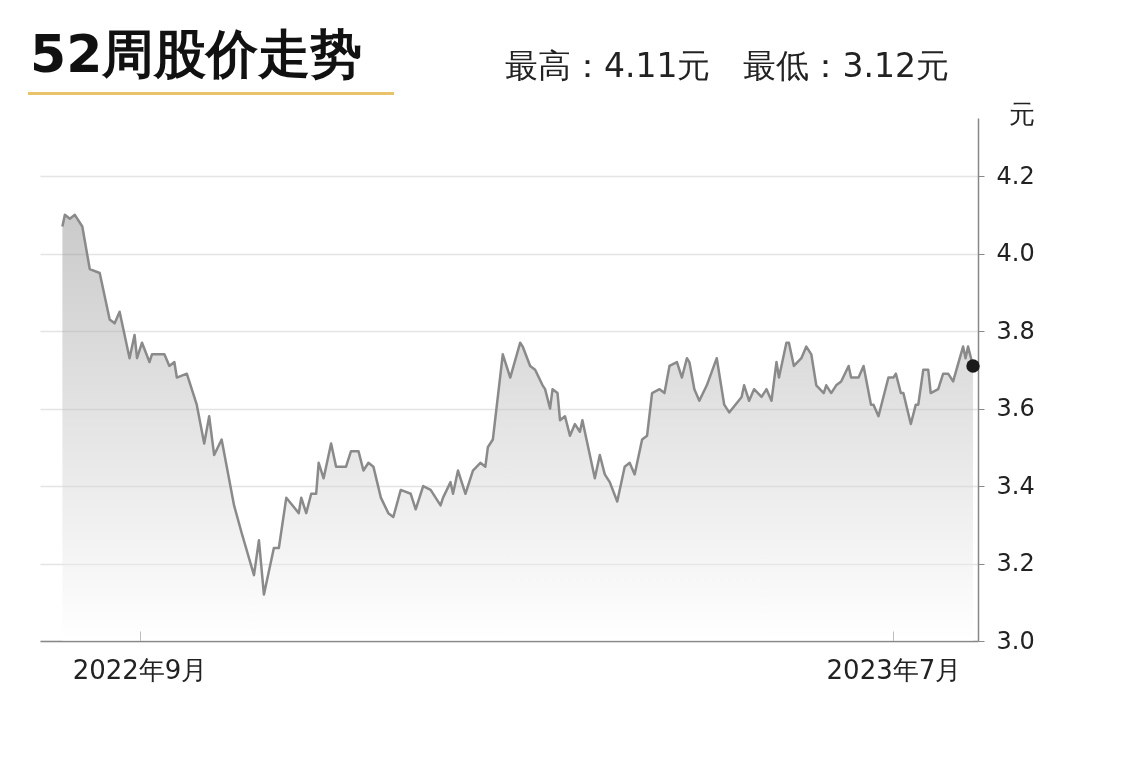  I want to click on y-tick-label: 4.0, so click(1015, 253).